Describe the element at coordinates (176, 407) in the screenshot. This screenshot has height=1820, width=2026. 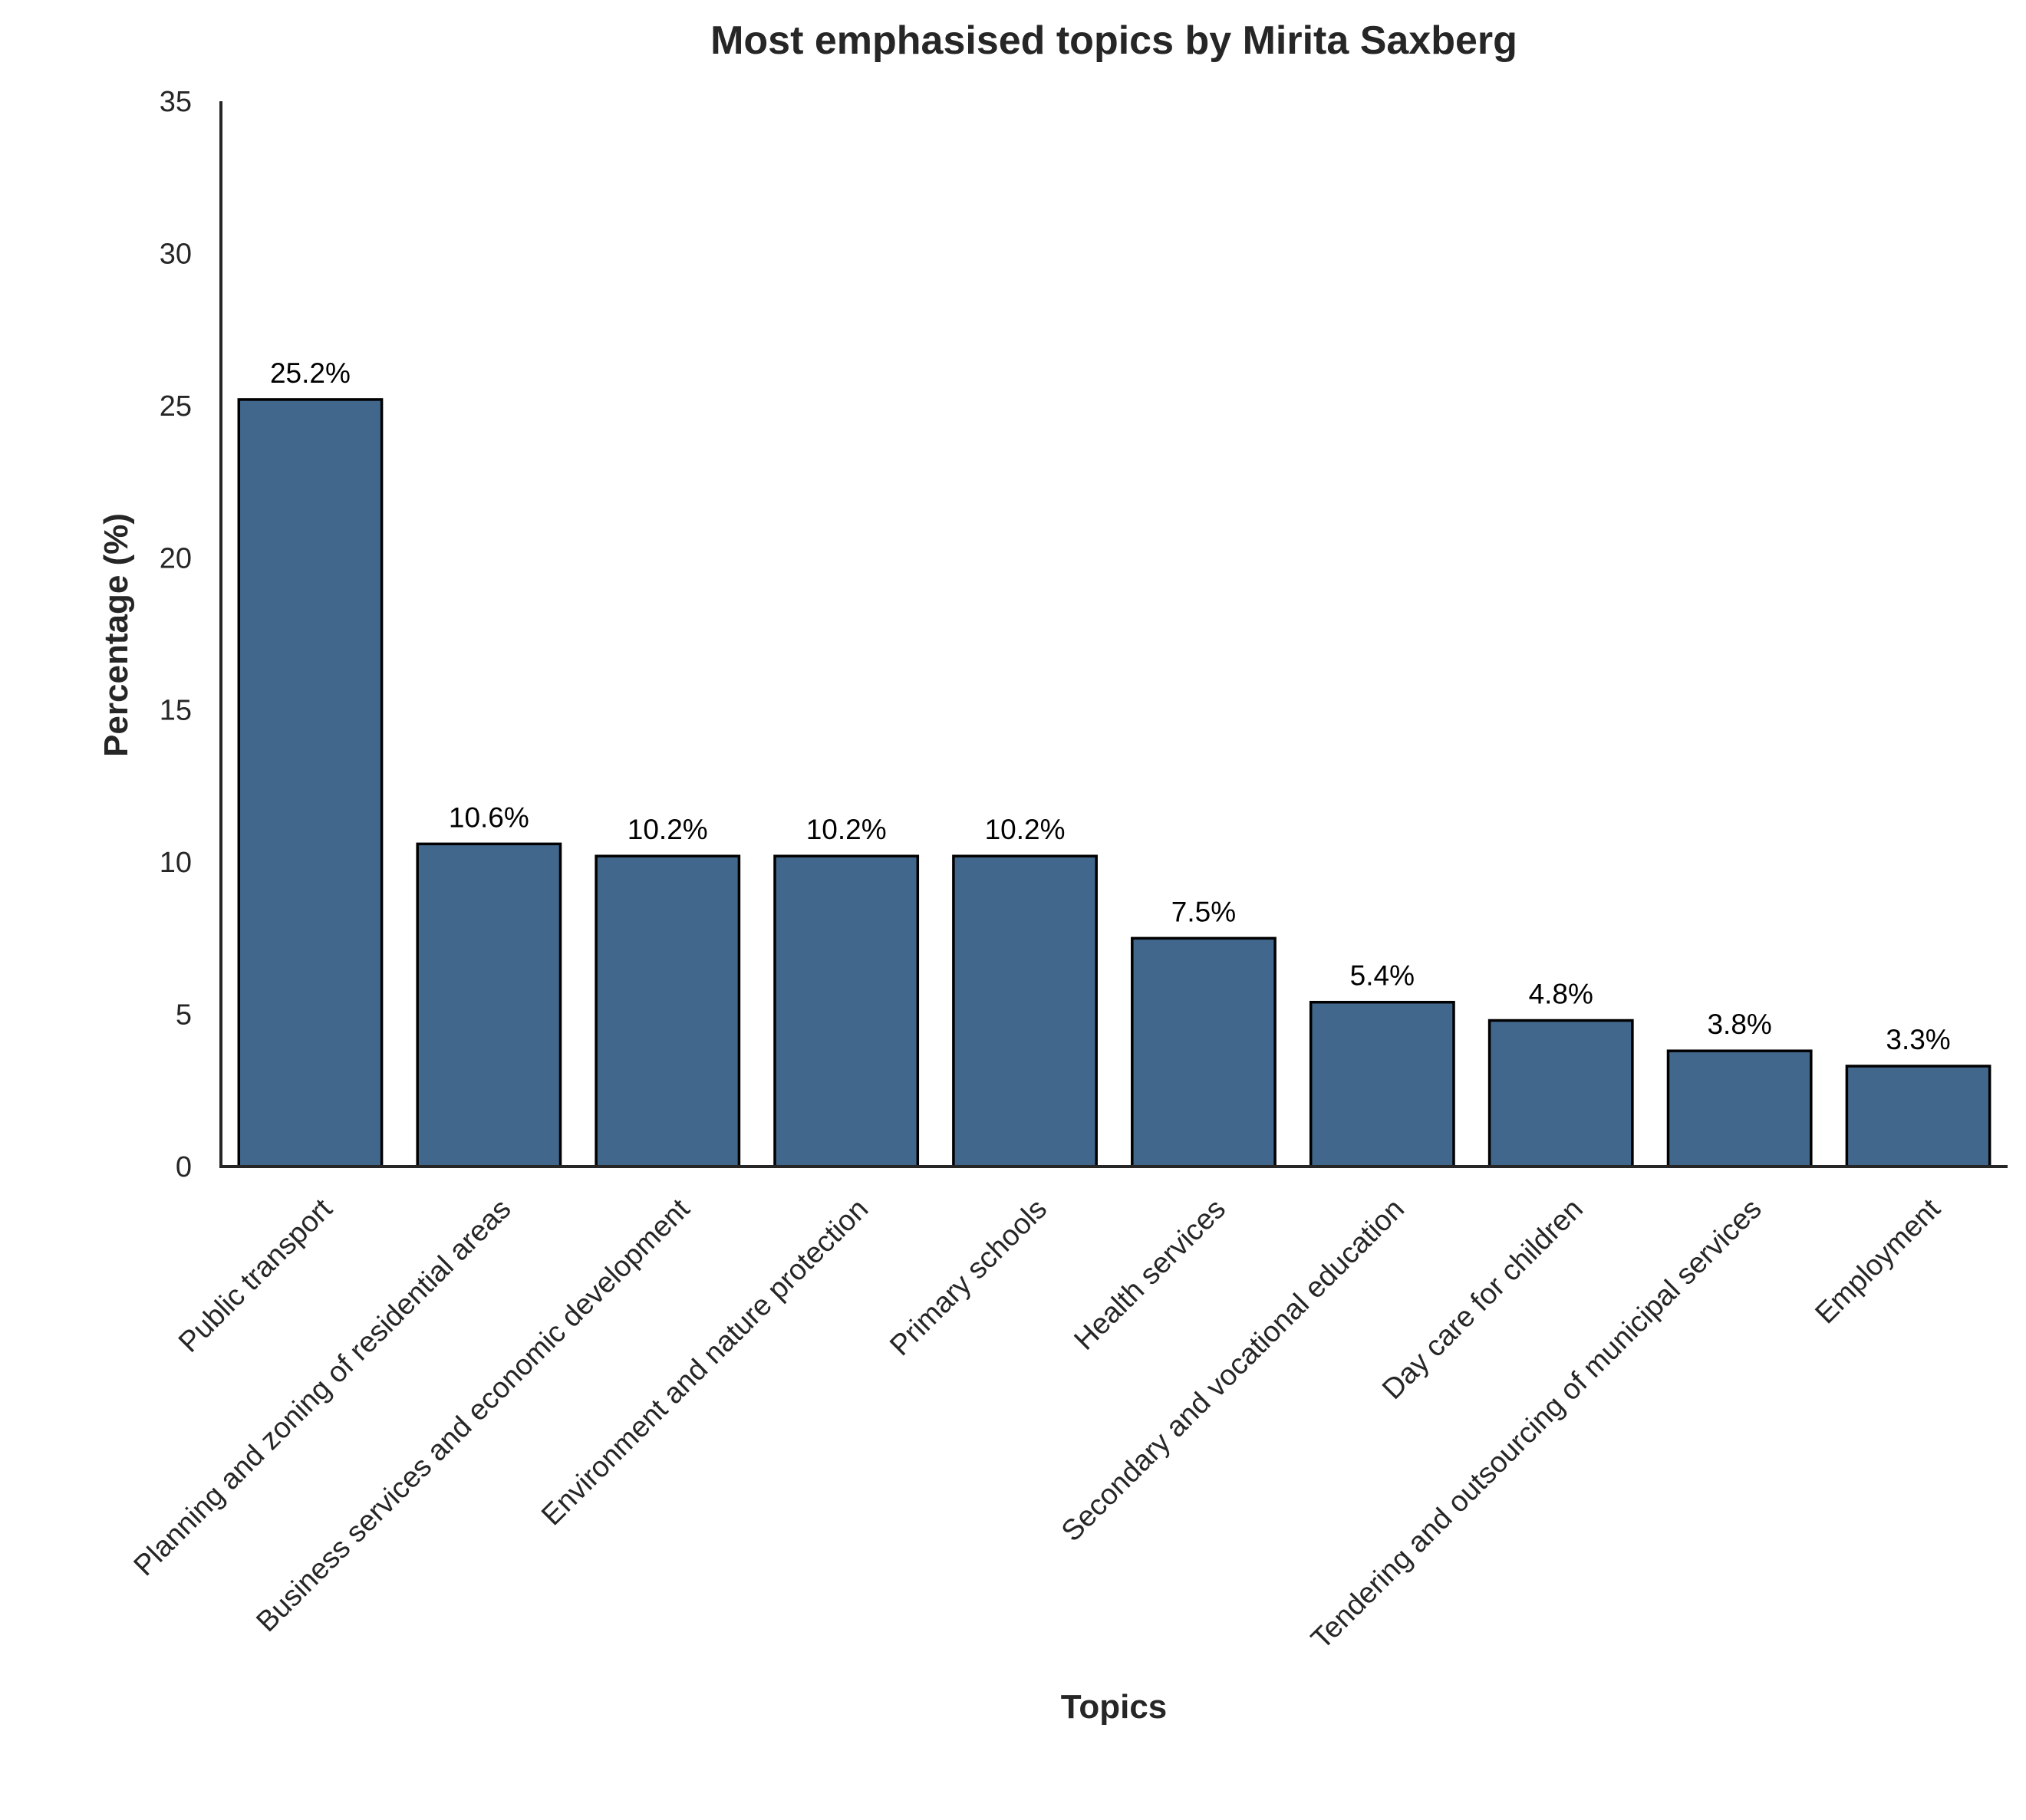
I see `y-tick-label: 25` at that location.